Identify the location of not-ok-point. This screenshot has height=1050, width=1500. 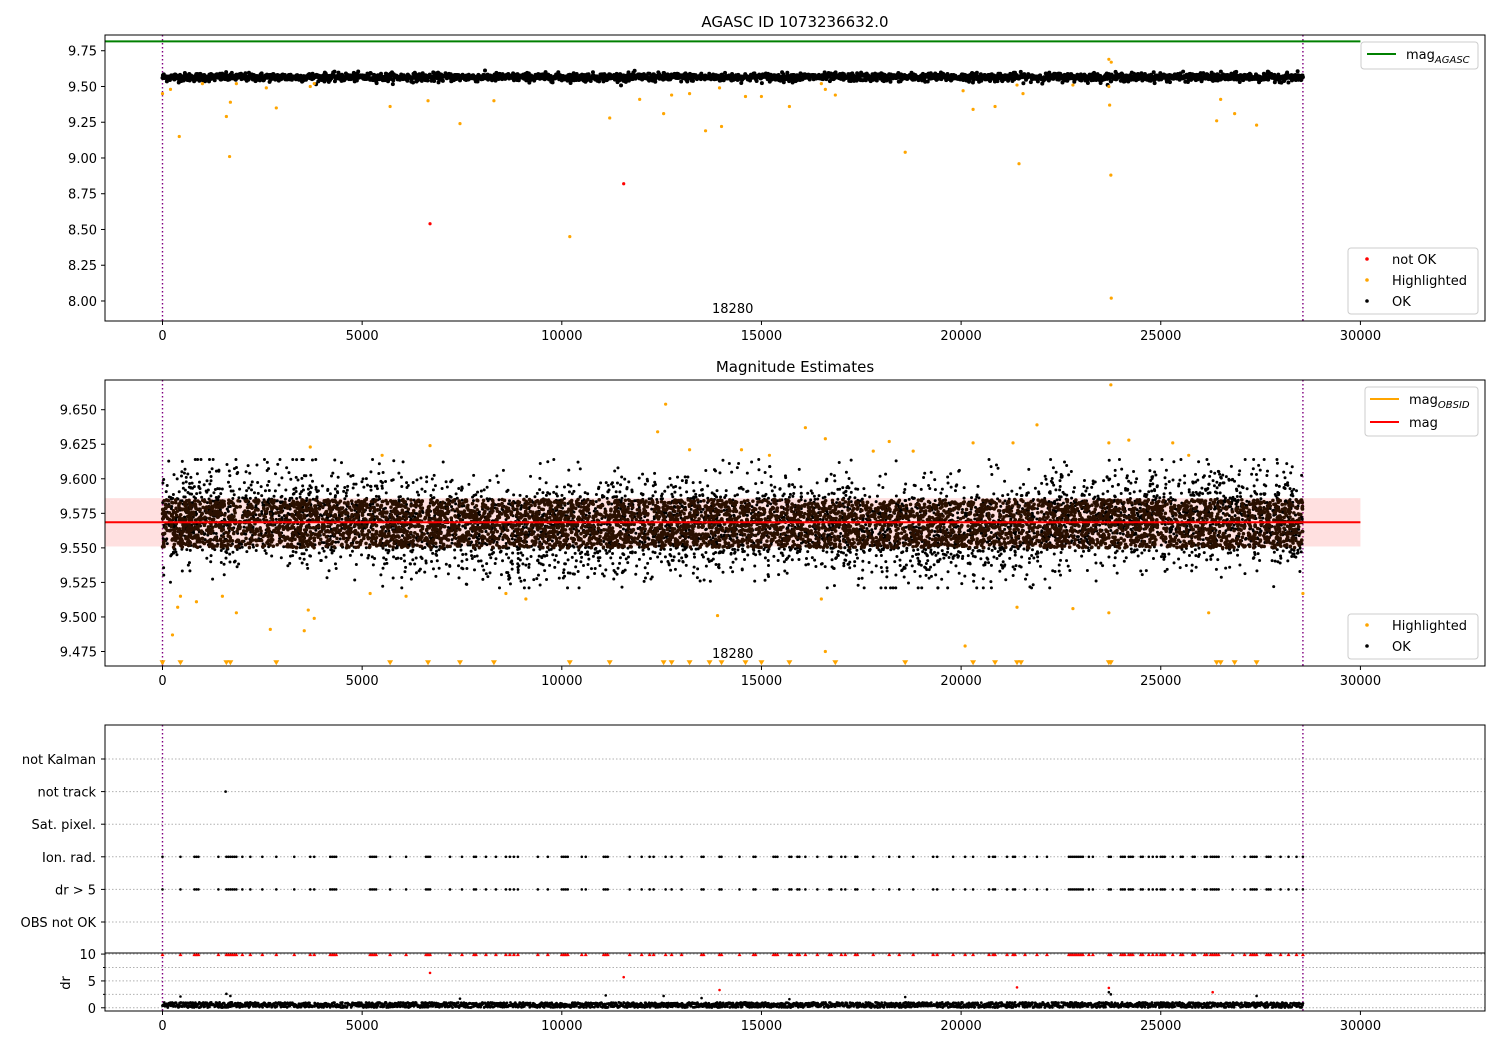
(624, 184).